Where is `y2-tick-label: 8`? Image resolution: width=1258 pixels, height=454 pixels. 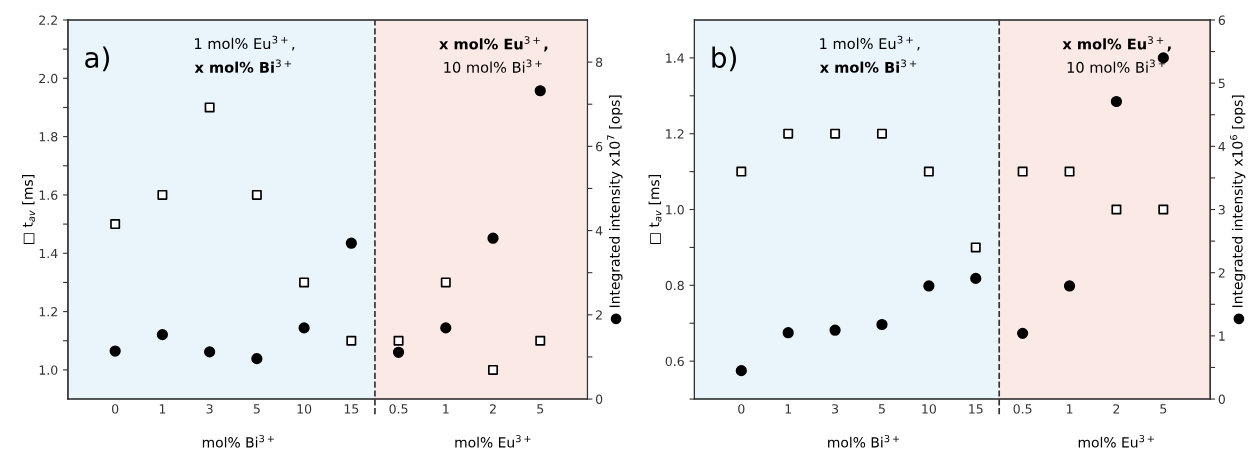
y2-tick-label: 8 is located at coordinates (599, 62).